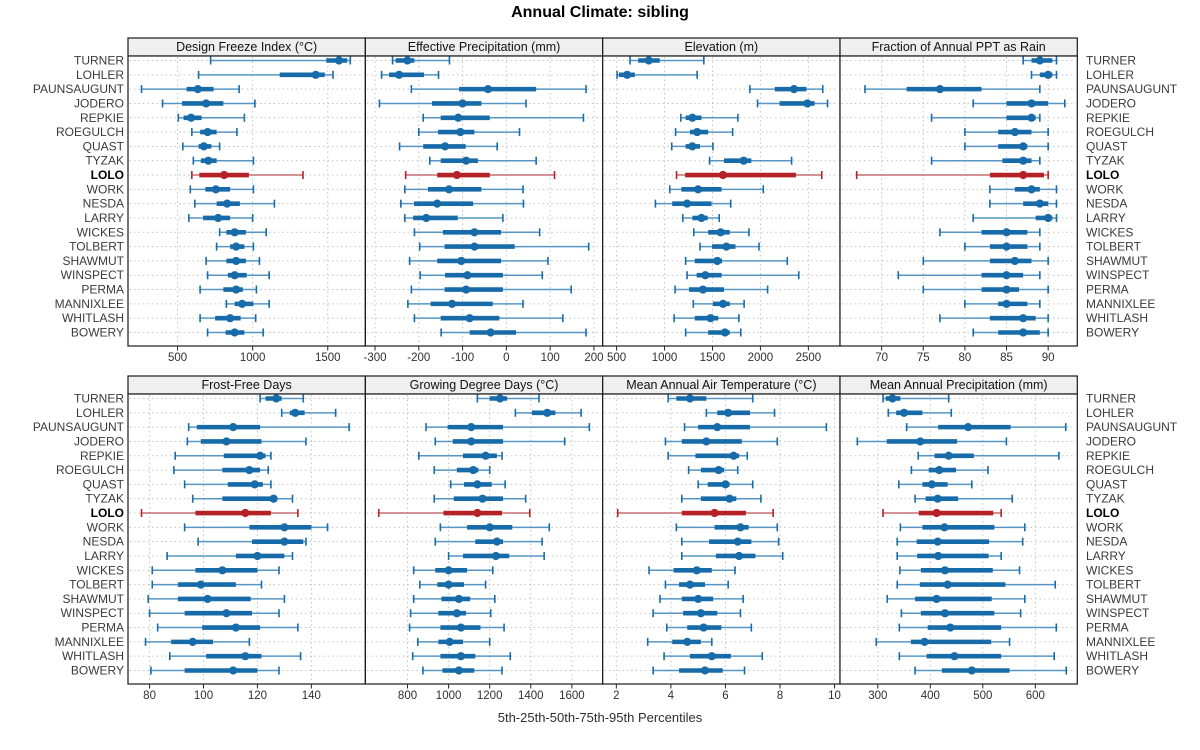 Image resolution: width=1200 pixels, height=750 pixels. Describe the element at coordinates (311, 696) in the screenshot. I see `x-tick-label: 140` at that location.